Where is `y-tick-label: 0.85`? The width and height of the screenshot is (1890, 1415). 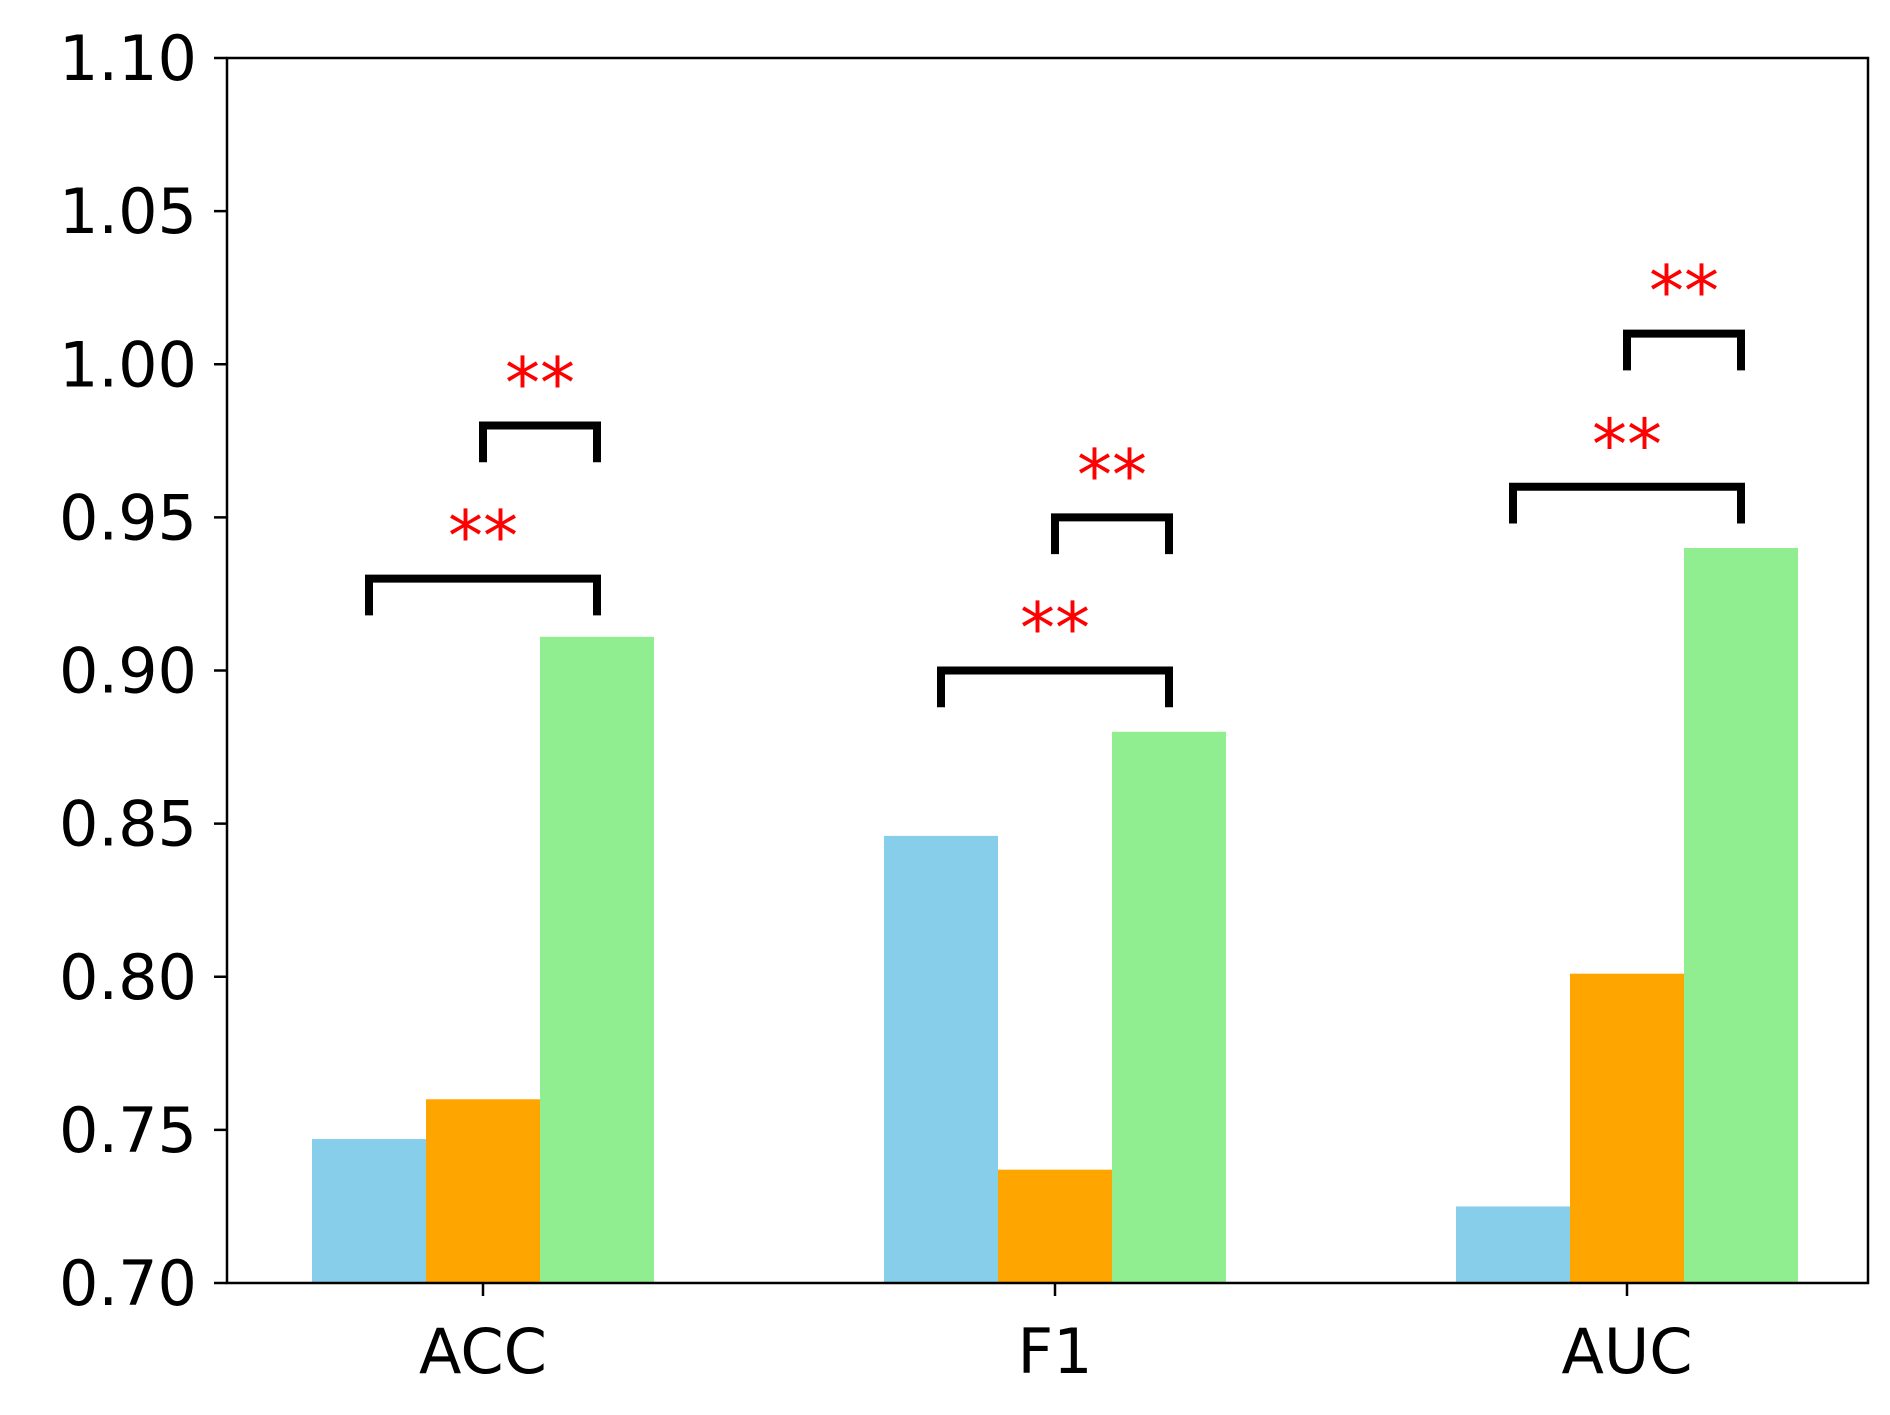
y-tick-label: 0.85 is located at coordinates (128, 824).